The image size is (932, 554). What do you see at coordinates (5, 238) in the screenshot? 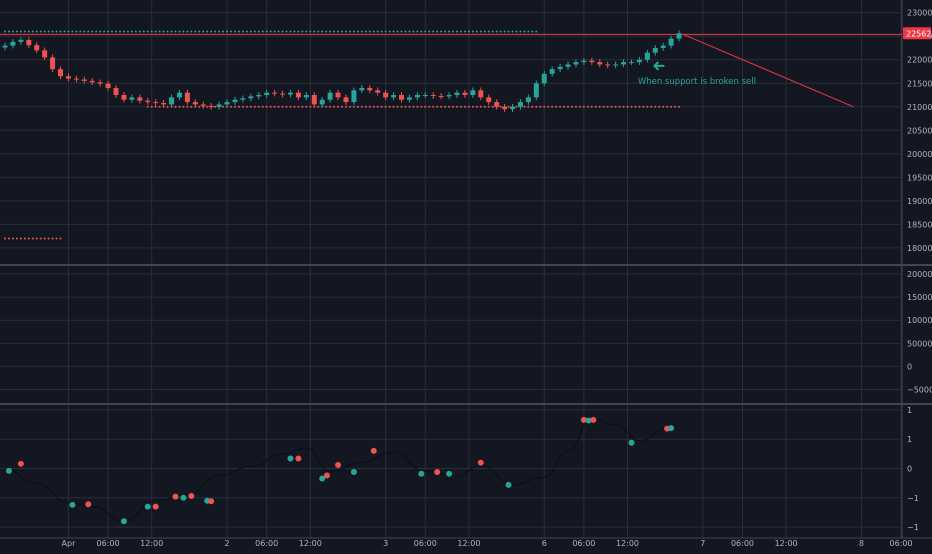
I see `old-support-dot` at bounding box center [5, 238].